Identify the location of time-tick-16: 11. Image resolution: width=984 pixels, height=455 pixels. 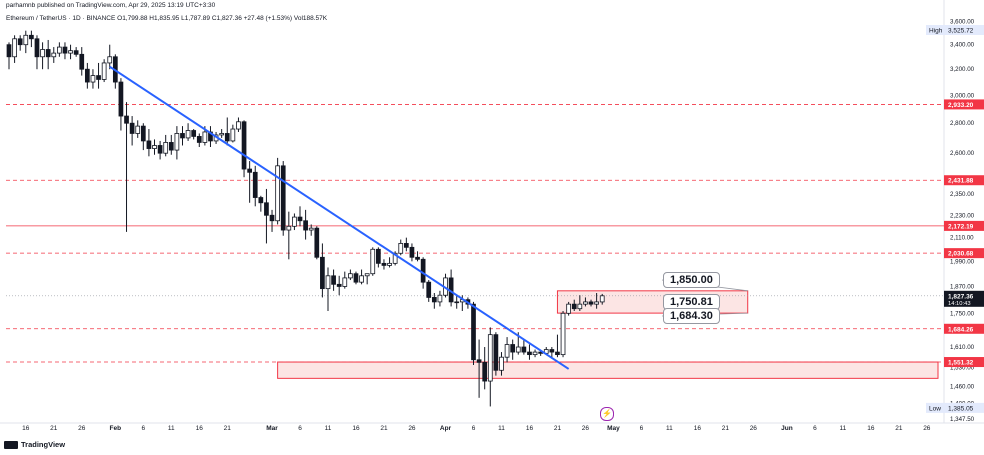
(501, 428).